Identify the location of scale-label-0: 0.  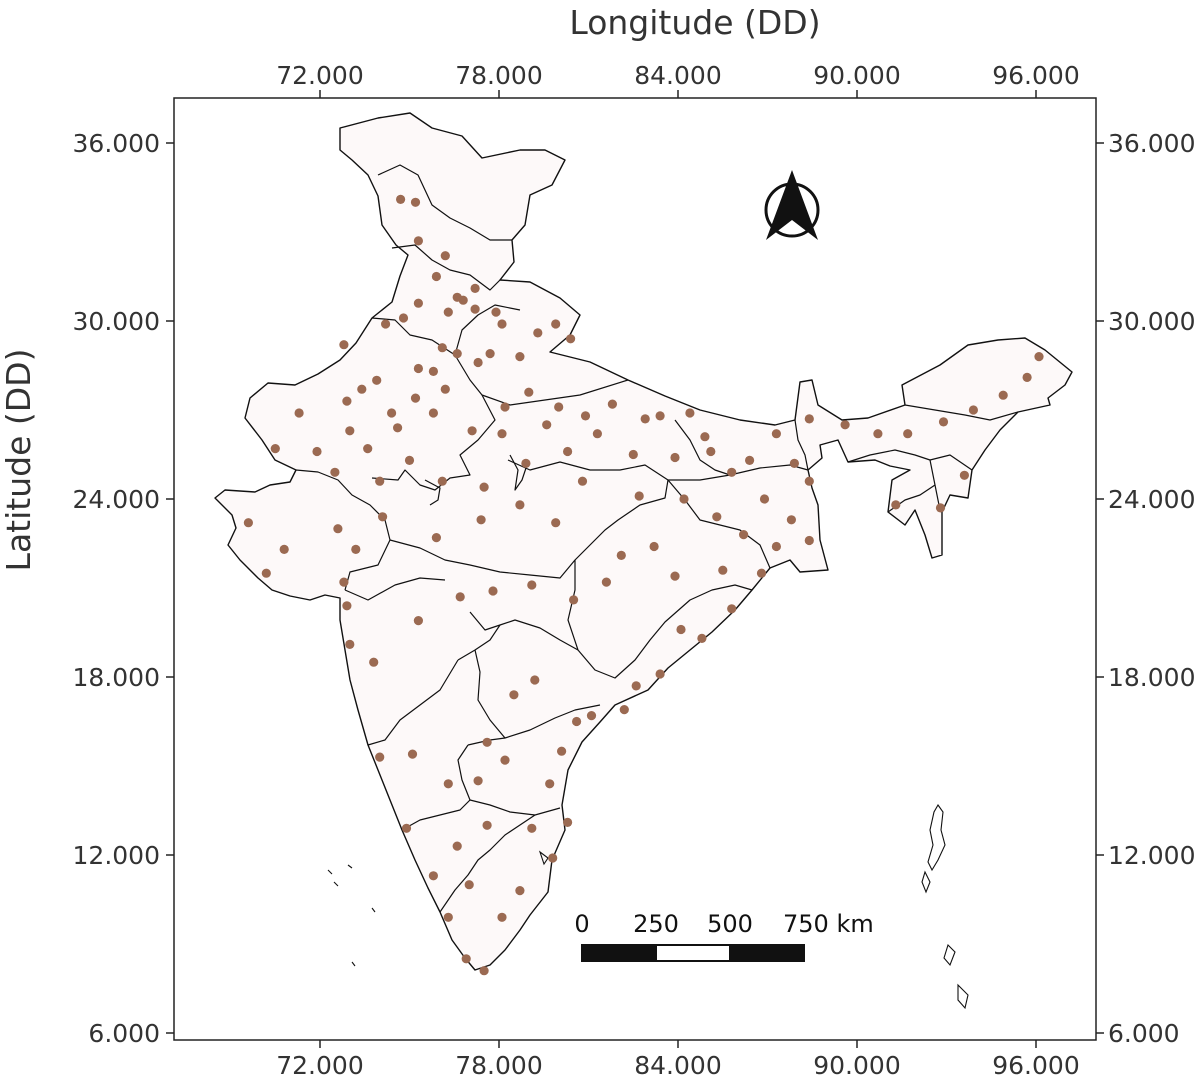
(581, 924).